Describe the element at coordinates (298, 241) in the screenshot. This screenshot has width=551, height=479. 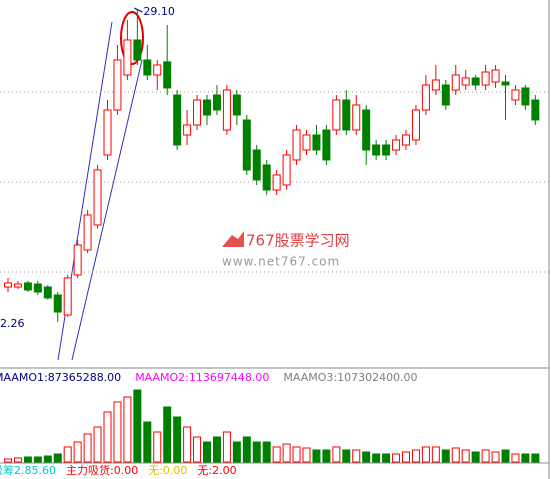
I see `watermark-title: 767股票学习网` at that location.